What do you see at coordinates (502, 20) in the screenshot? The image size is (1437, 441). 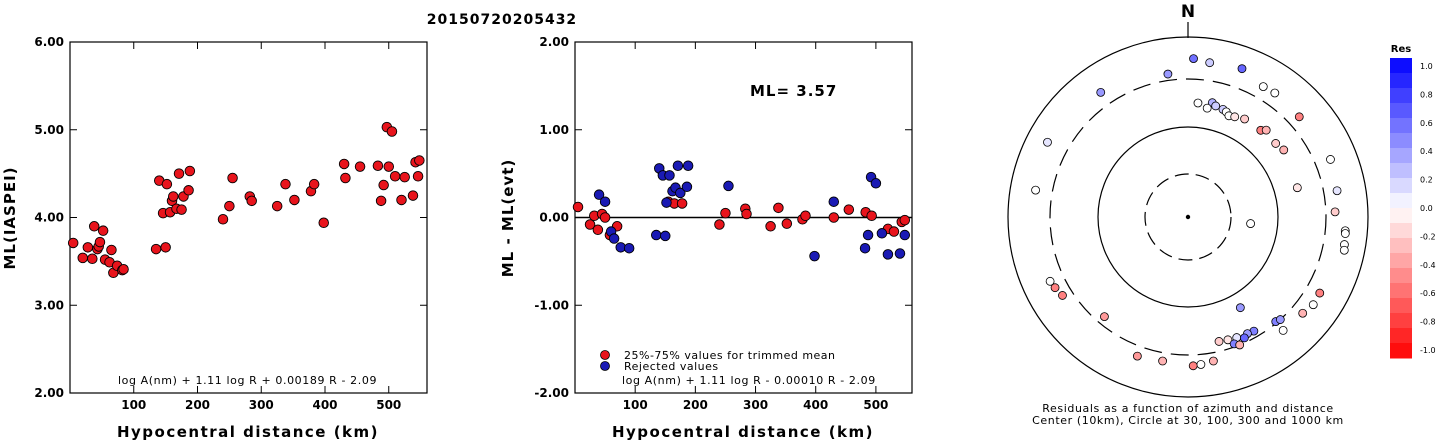 I see `page-title: 20150720205432` at bounding box center [502, 20].